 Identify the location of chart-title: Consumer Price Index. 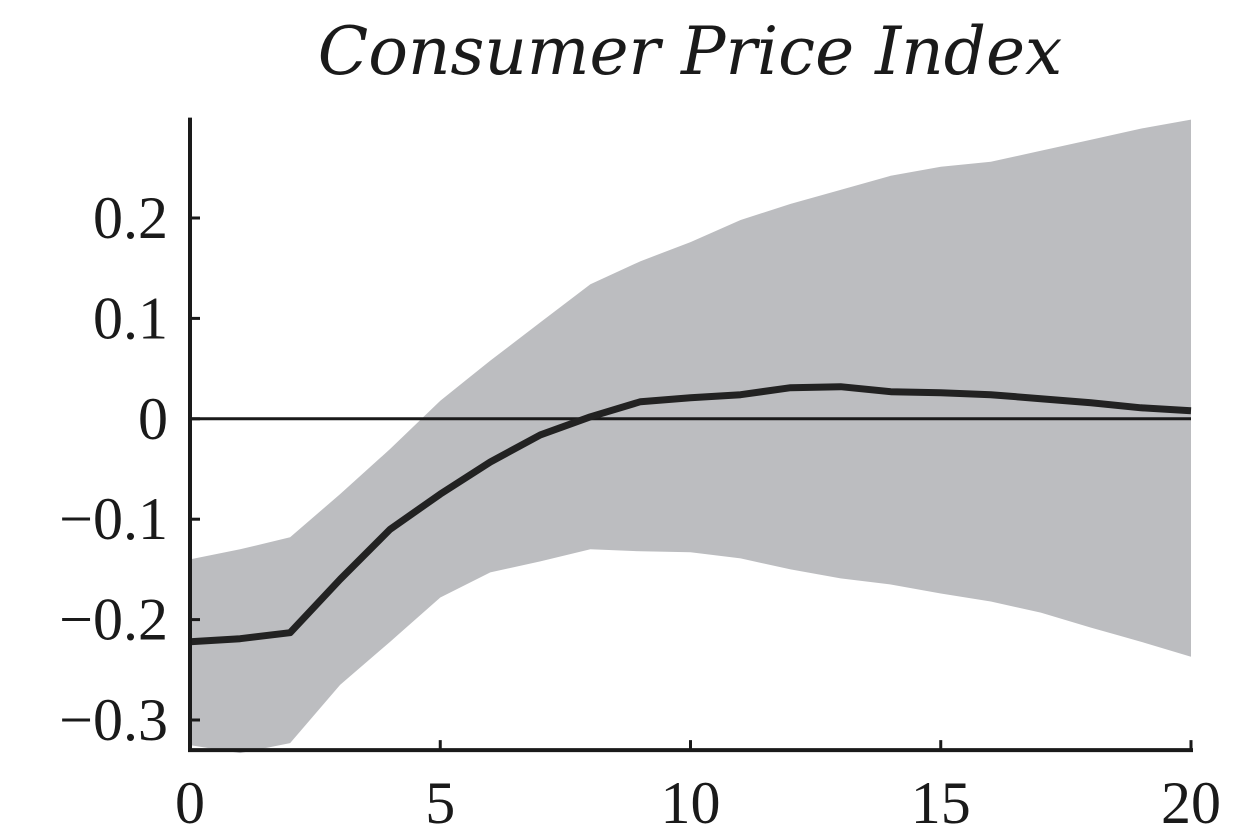
(690, 51).